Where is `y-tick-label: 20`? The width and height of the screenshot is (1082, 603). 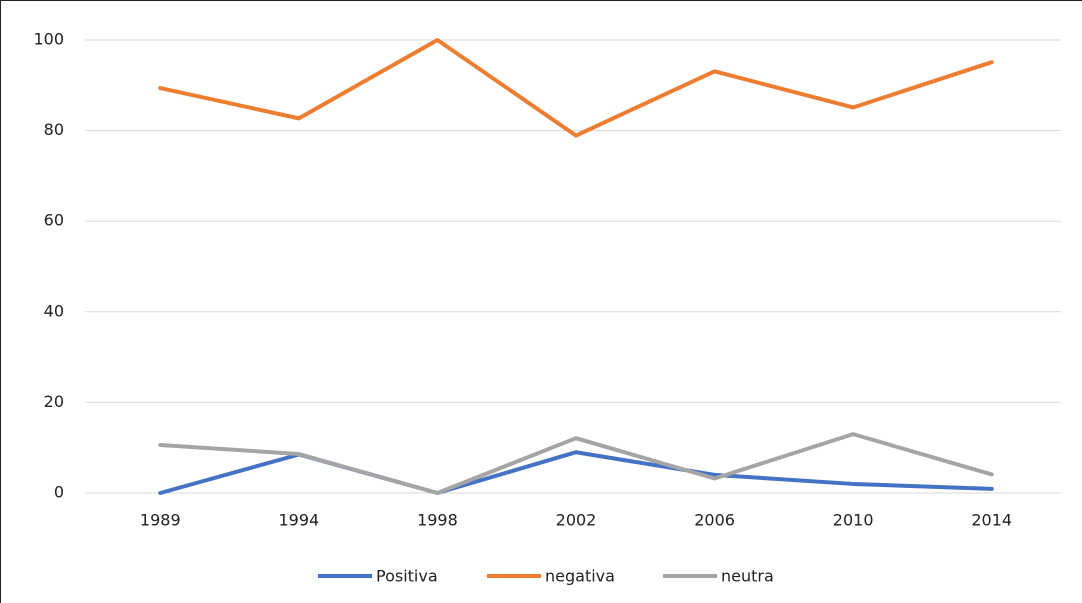 y-tick-label: 20 is located at coordinates (54, 401).